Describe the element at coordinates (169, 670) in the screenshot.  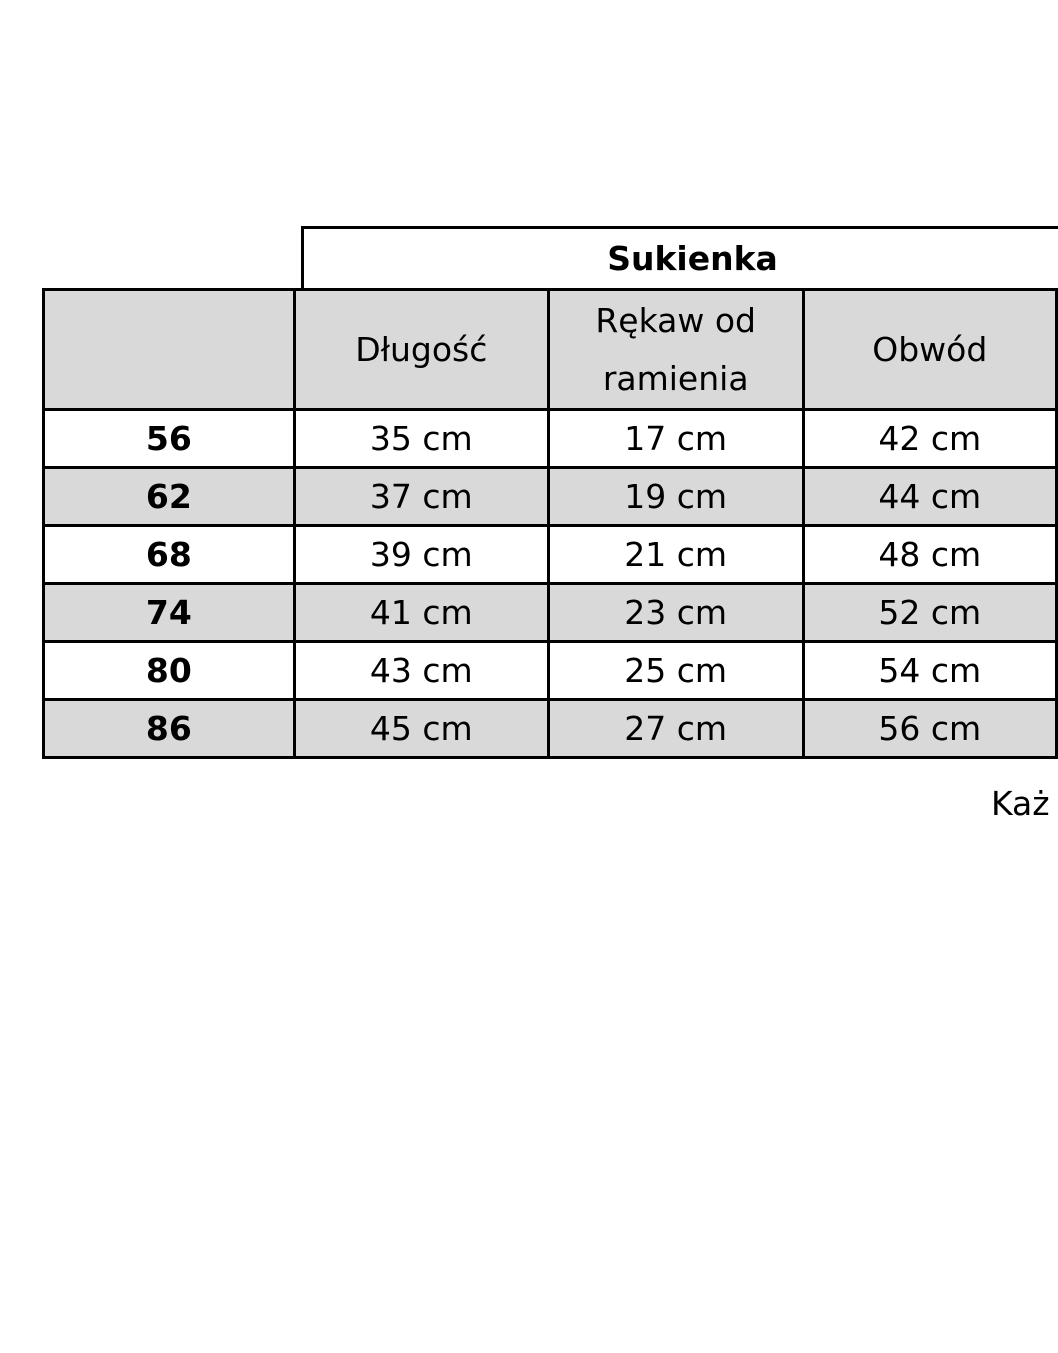
I see `size-cell: 80` at that location.